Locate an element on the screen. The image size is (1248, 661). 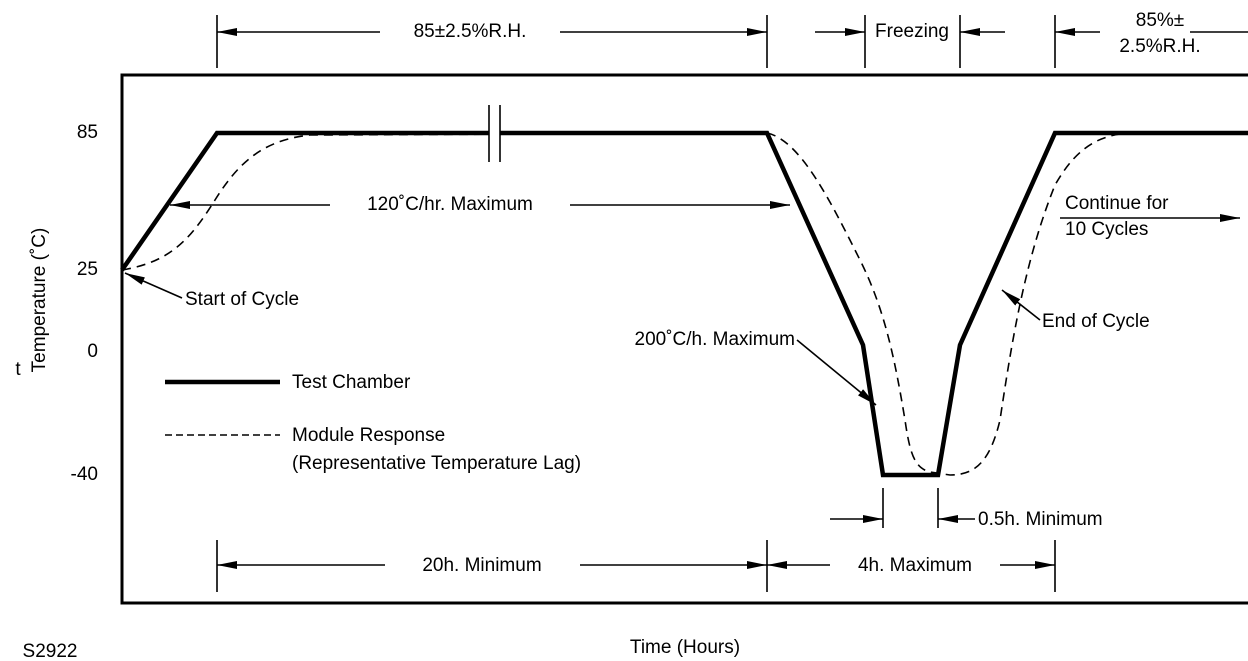
y-tick-label: 0 is located at coordinates (92, 351).